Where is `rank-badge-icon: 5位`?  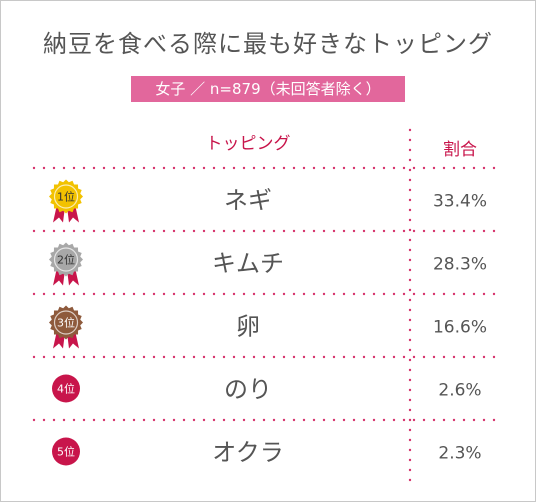 rank-badge-icon: 5位 is located at coordinates (66, 451).